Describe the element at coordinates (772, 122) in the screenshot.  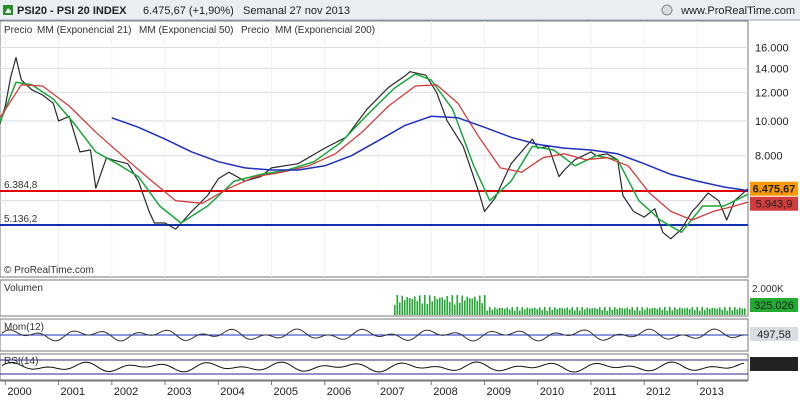
I see `y-tick-label: 10.000` at that location.